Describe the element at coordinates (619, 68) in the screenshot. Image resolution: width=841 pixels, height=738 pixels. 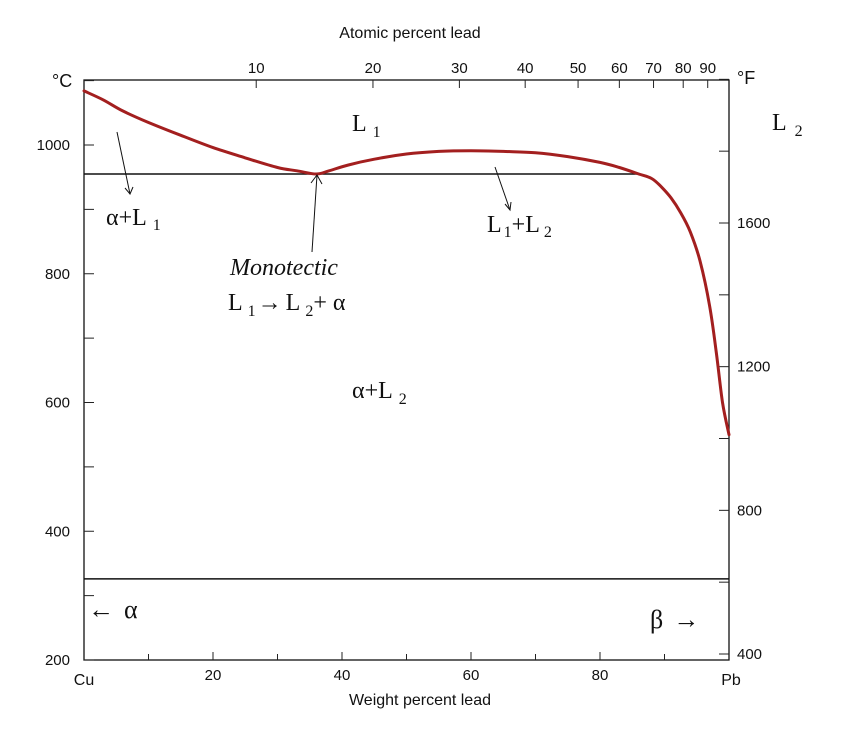
I see `top-tick-label: 60` at that location.